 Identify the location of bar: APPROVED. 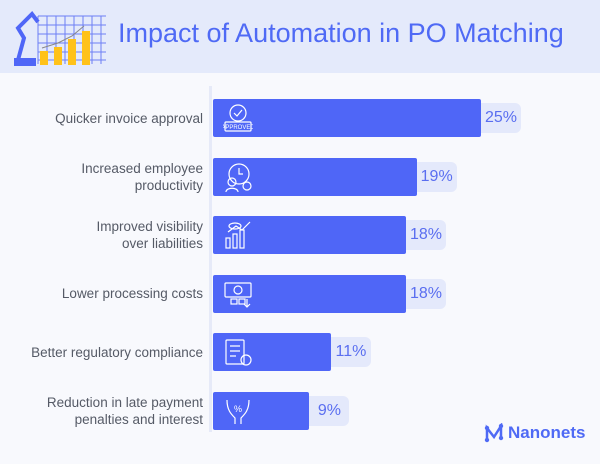
(347, 118).